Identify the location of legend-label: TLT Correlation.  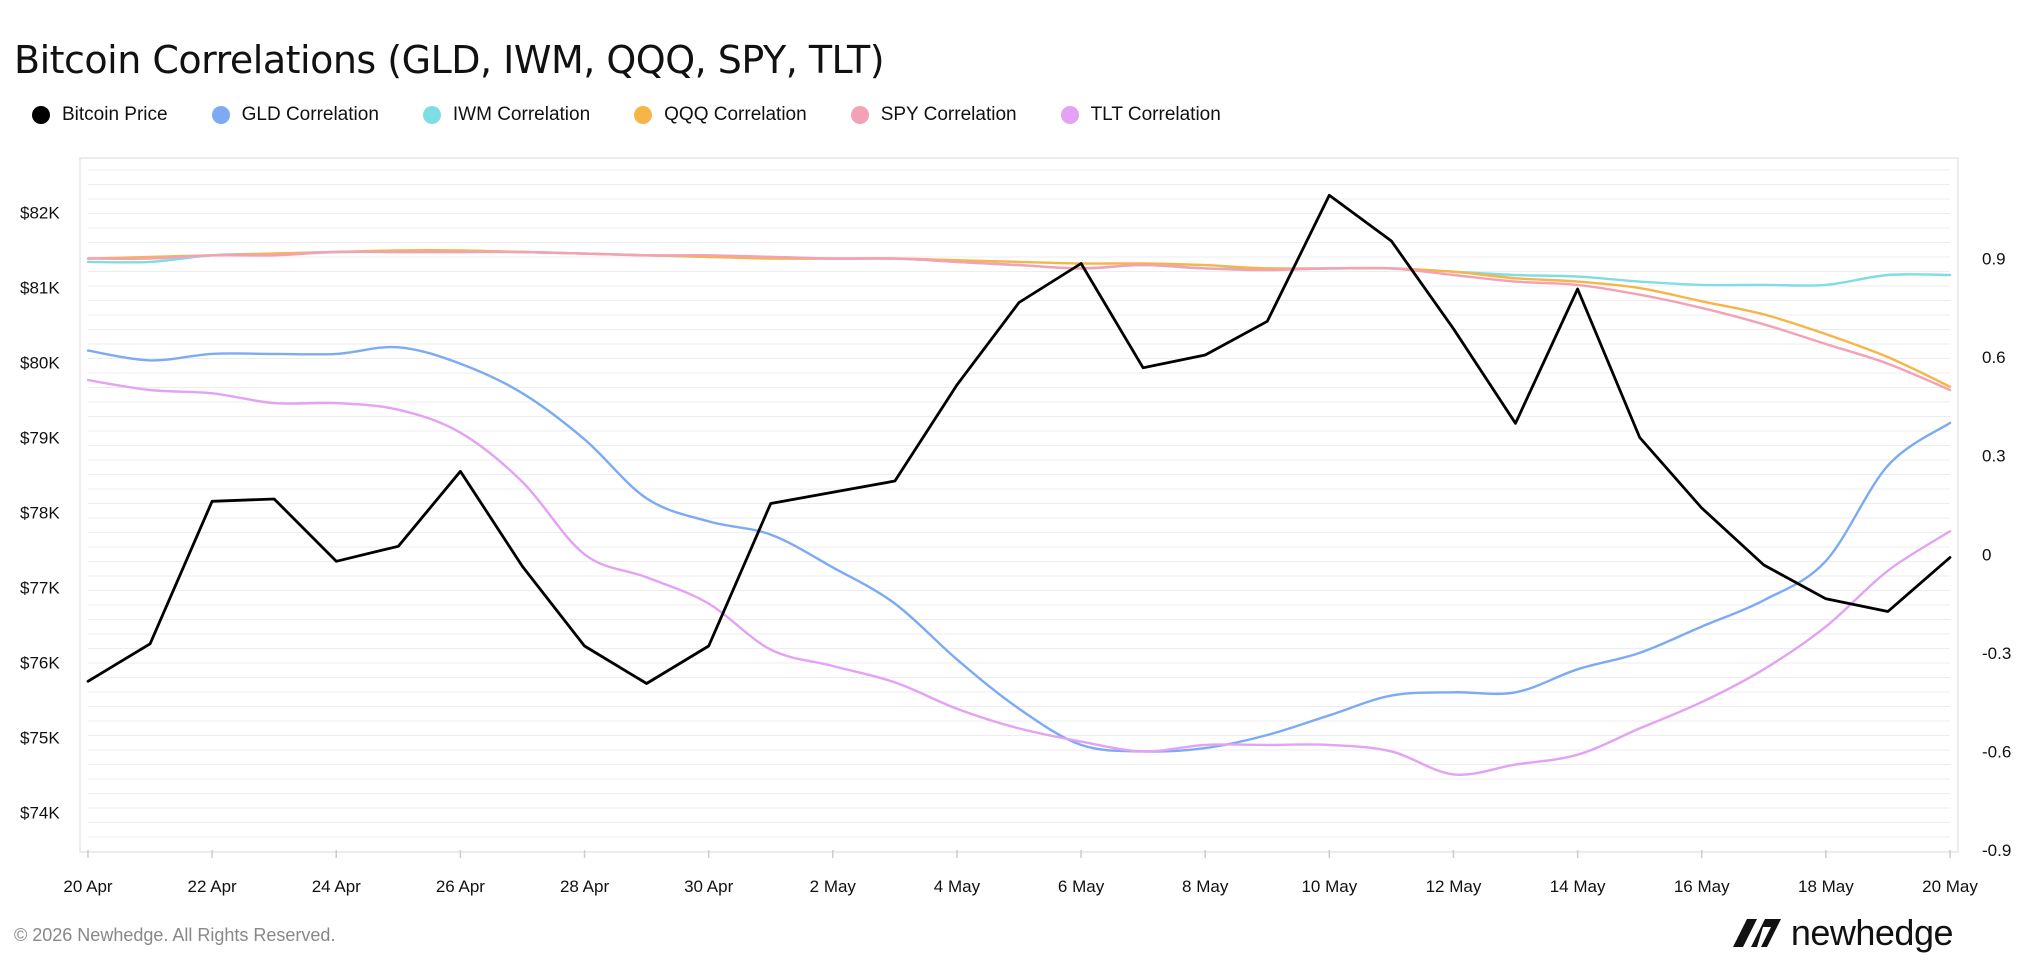
(1155, 114).